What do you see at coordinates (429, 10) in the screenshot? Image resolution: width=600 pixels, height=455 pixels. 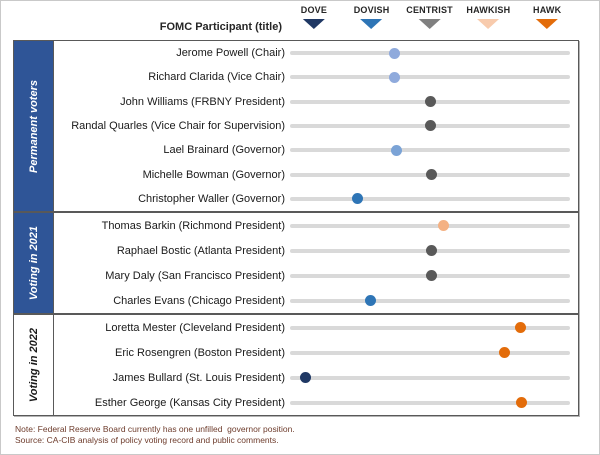 I see `legend-label-centrist: CENTRIST` at bounding box center [429, 10].